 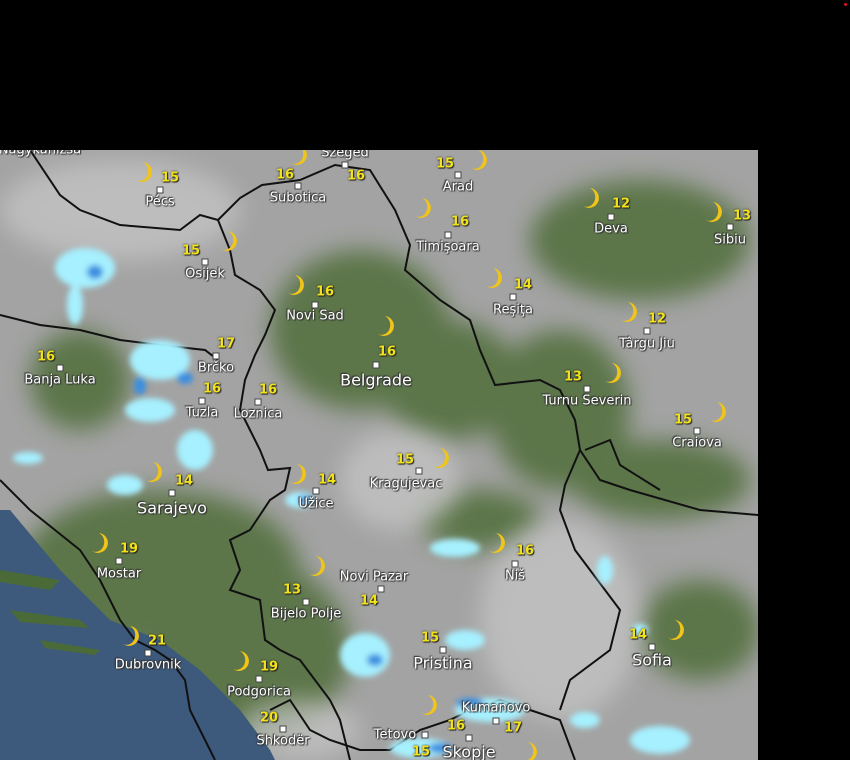 I want to click on city-name: Belgrade, so click(x=376, y=380).